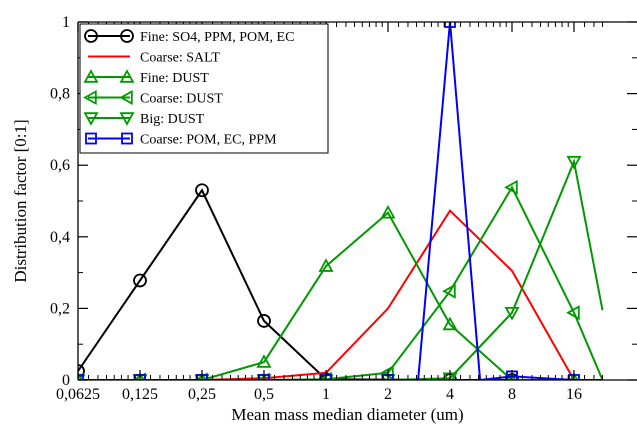  I want to click on x-tick-label: 4, so click(450, 394).